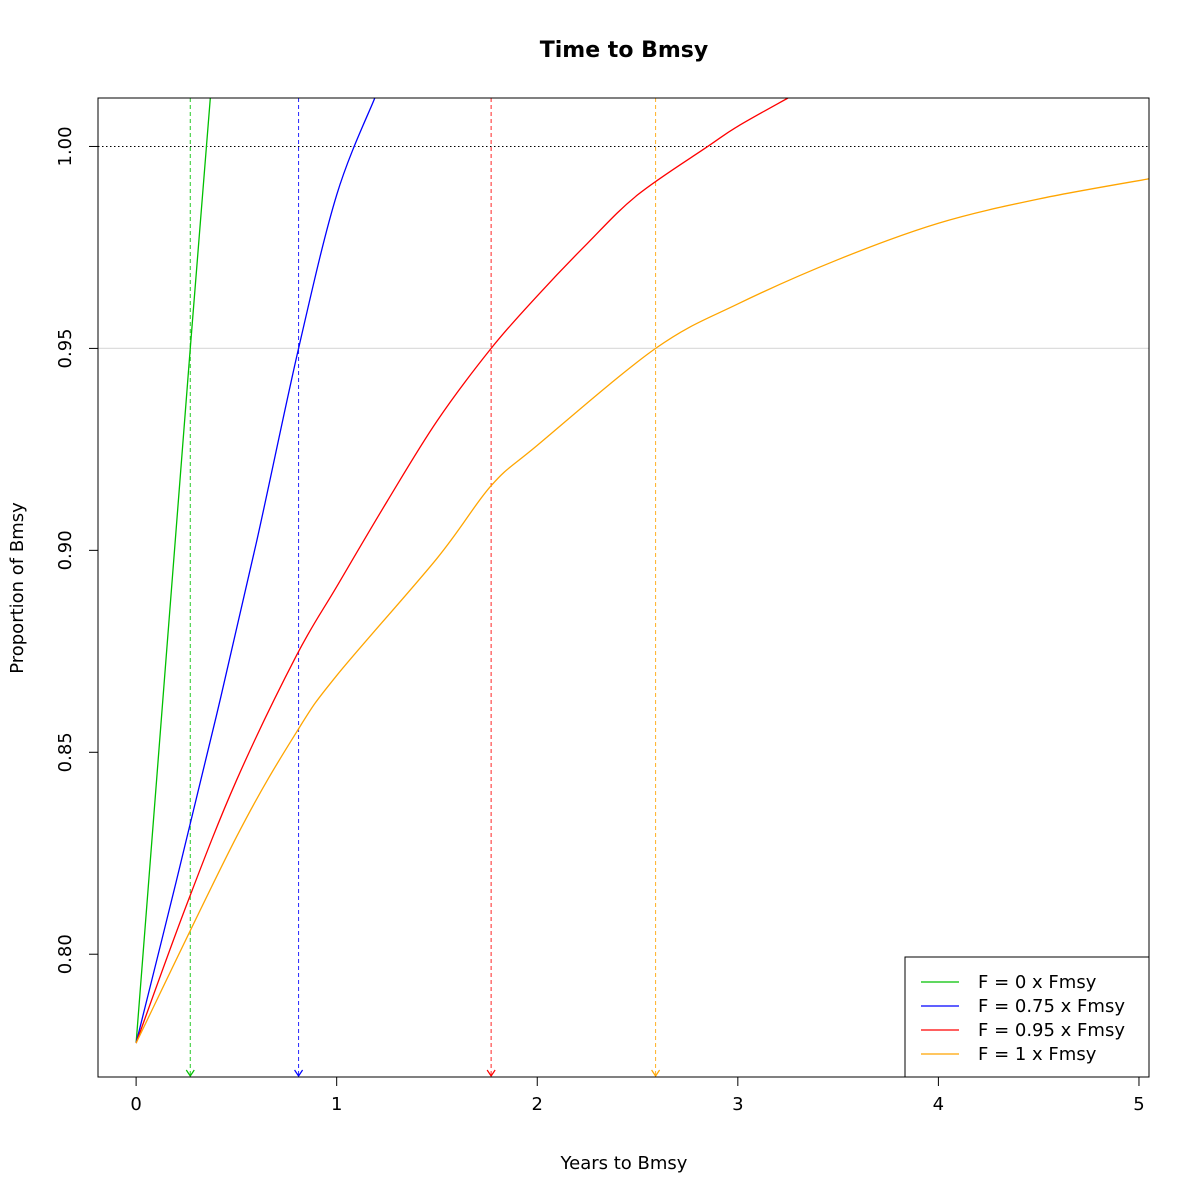  What do you see at coordinates (65, 146) in the screenshot?
I see `y-tick-label-4: 1.00` at bounding box center [65, 146].